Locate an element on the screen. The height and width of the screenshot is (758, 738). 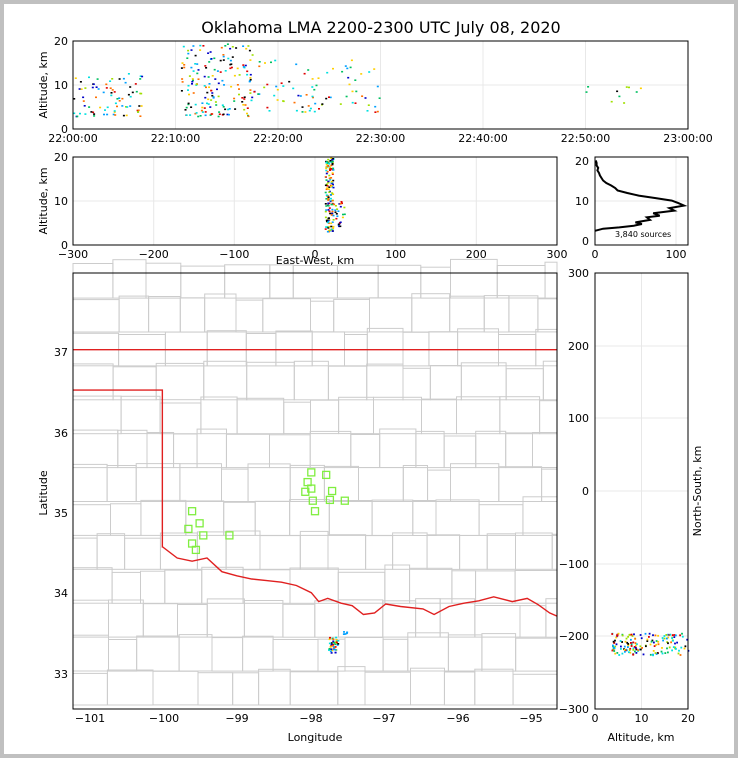
p1-ytick: 0 is located at coordinates (64, 129).